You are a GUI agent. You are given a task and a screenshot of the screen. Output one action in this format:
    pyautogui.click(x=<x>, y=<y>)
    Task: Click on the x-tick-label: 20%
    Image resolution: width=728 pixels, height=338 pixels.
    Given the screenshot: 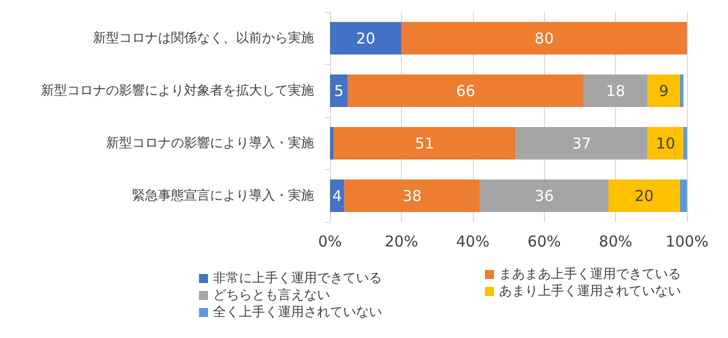 What is the action you would take?
    pyautogui.click(x=401, y=241)
    